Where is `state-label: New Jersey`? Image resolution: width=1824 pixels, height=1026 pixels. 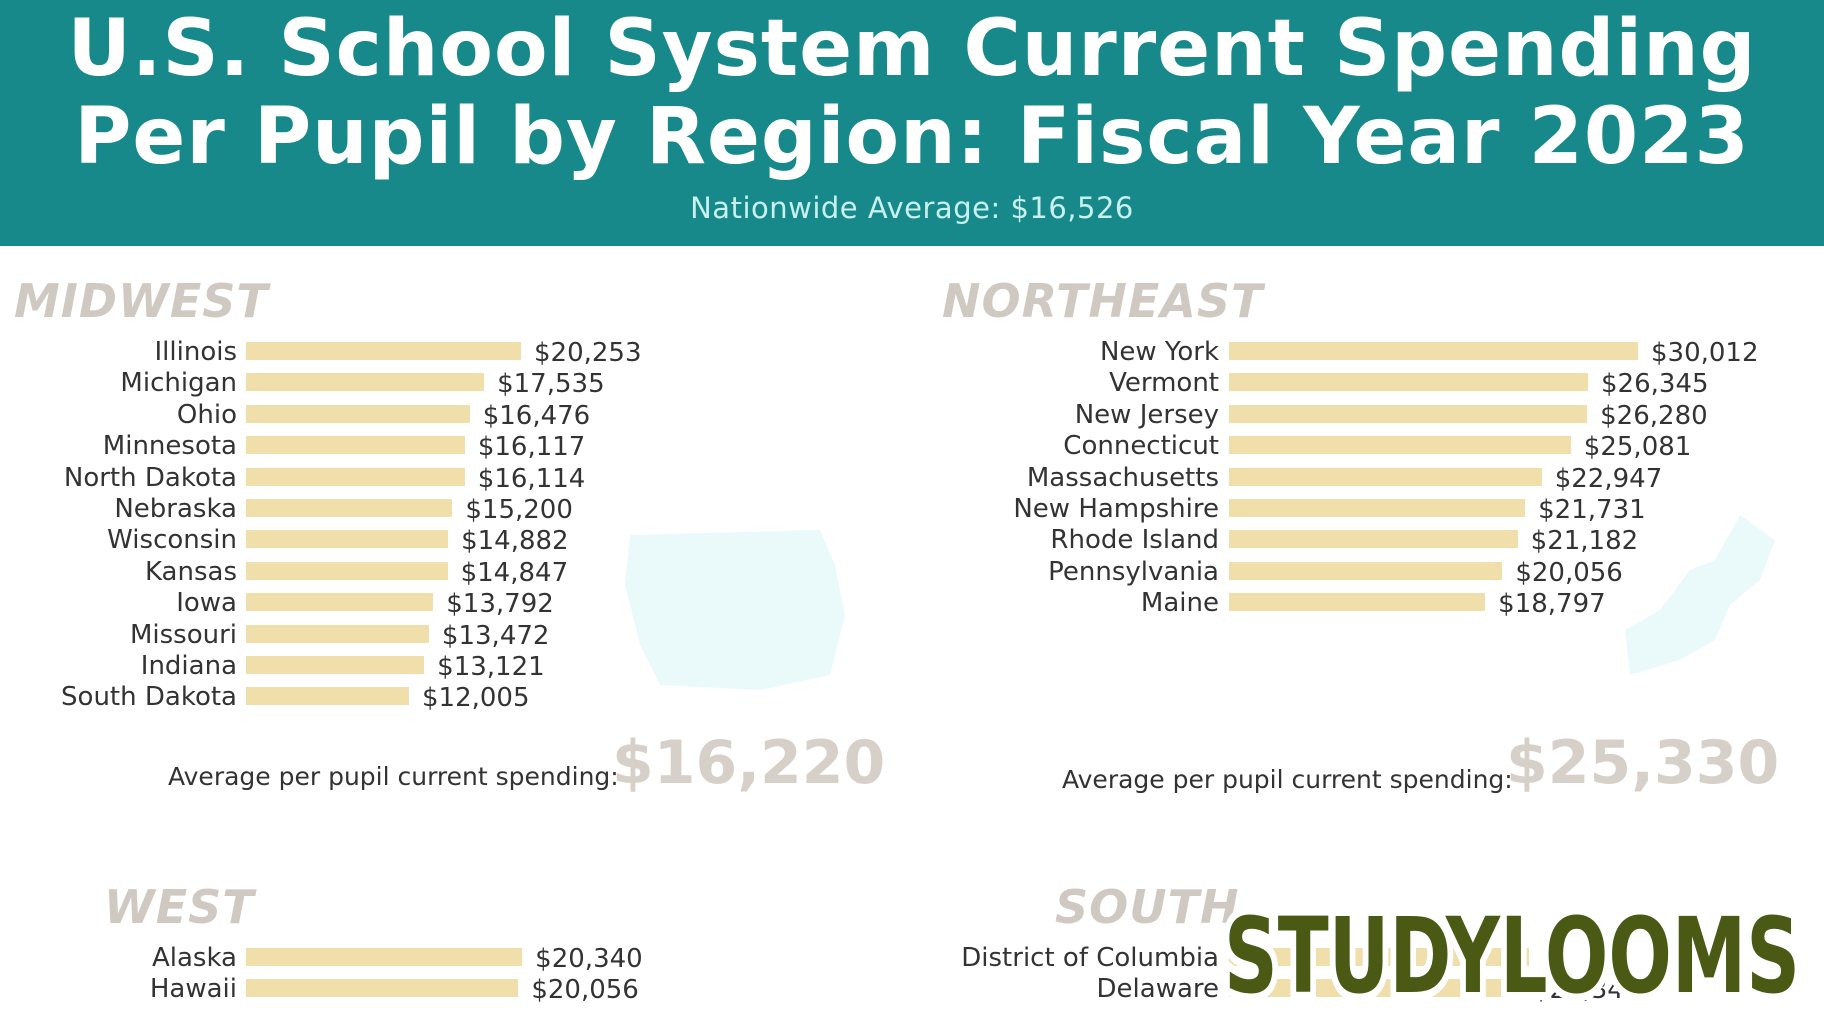 state-label: New Jersey is located at coordinates (1146, 414).